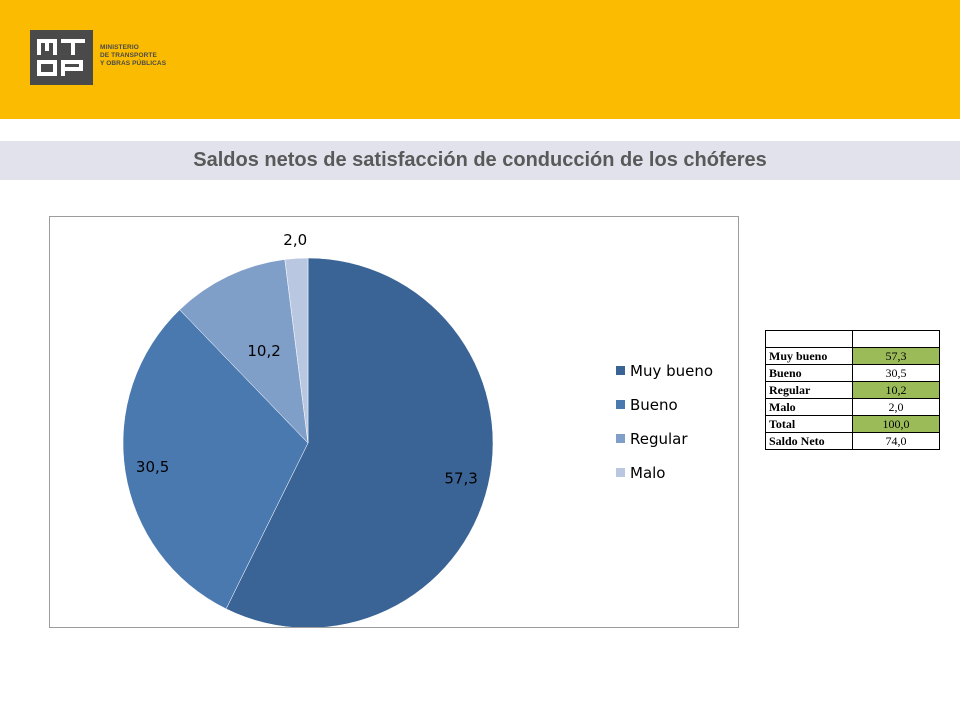  Describe the element at coordinates (133, 63) in the screenshot. I see `logo-line: Y OBRAS PÚBLICAS` at that location.